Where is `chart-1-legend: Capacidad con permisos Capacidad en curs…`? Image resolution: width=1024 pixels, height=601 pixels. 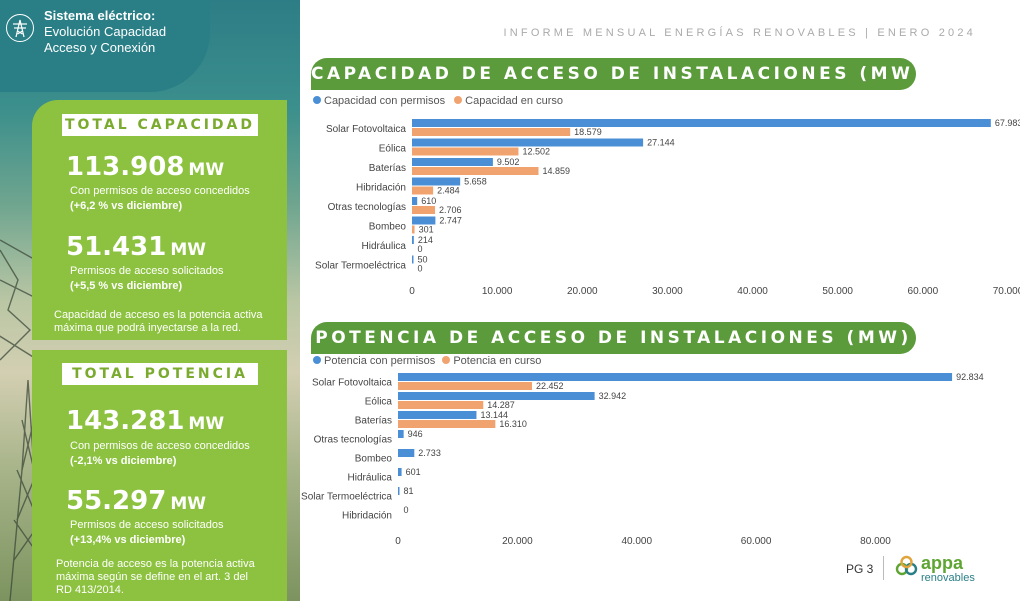 chart-1-legend: Capacidad con permisos Capacidad en curs… is located at coordinates (438, 101).